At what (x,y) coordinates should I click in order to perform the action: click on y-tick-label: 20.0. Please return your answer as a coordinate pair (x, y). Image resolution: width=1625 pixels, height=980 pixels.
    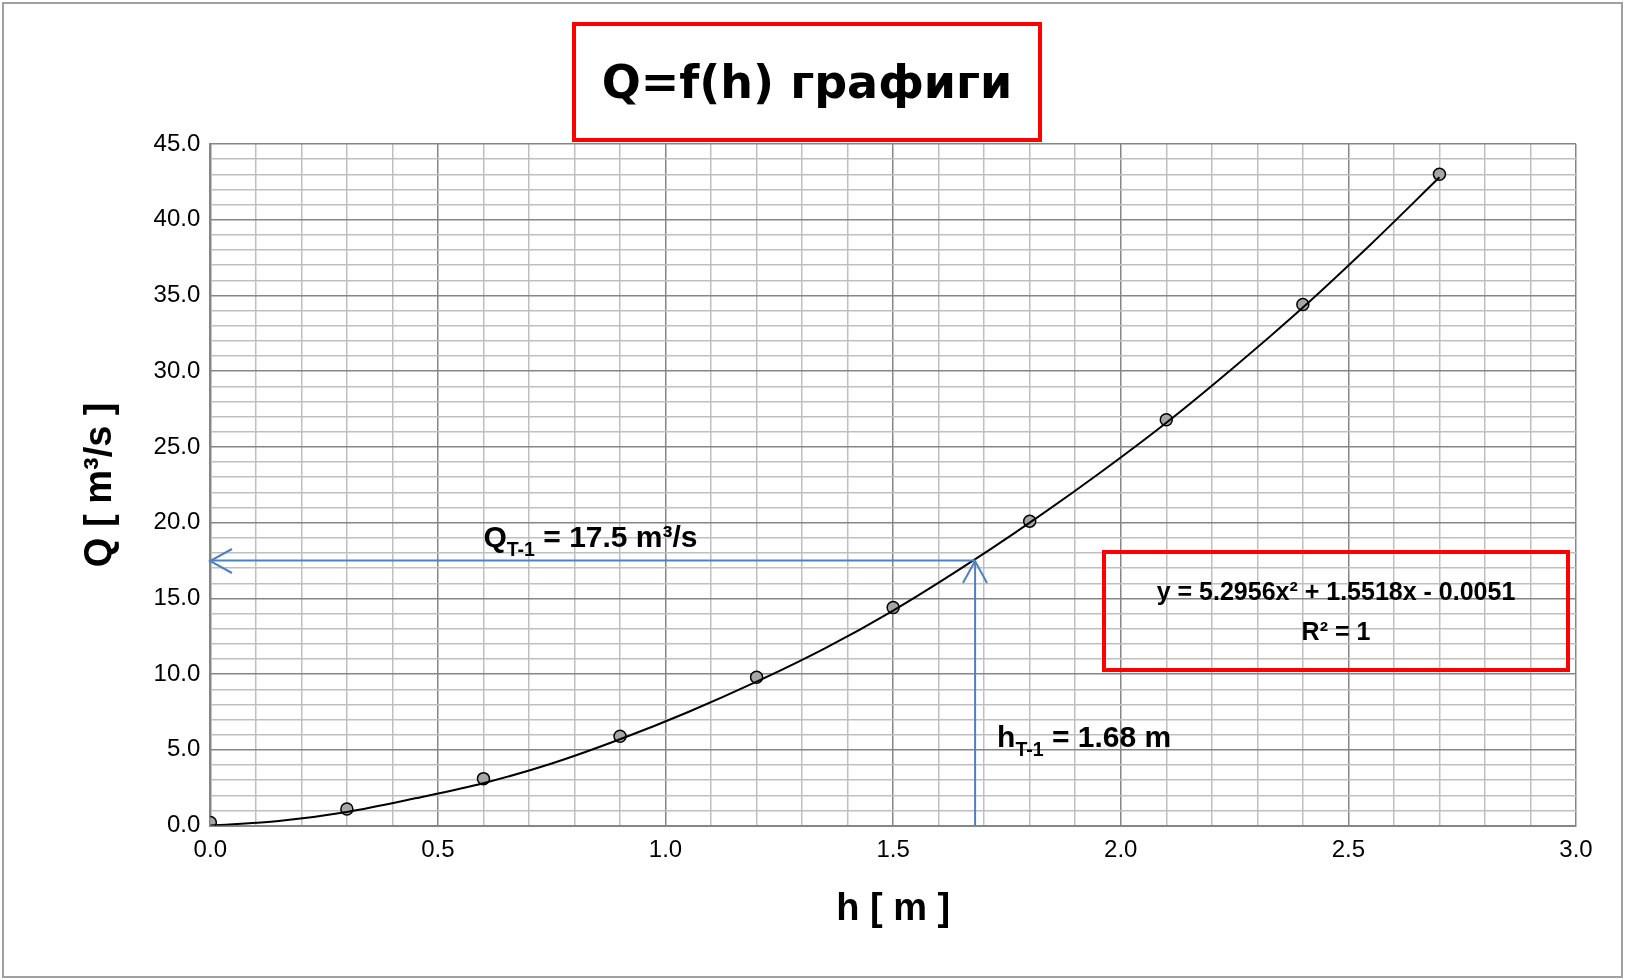
    Looking at the image, I should click on (177, 521).